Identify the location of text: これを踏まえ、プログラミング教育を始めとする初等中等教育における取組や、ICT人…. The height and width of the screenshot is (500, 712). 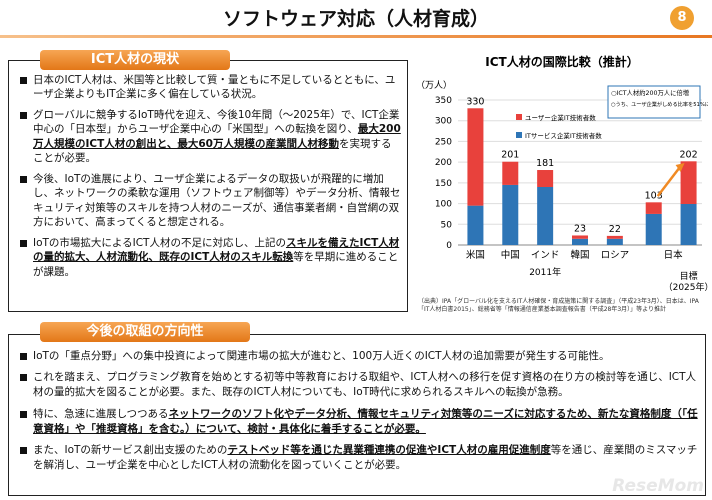
(365, 385).